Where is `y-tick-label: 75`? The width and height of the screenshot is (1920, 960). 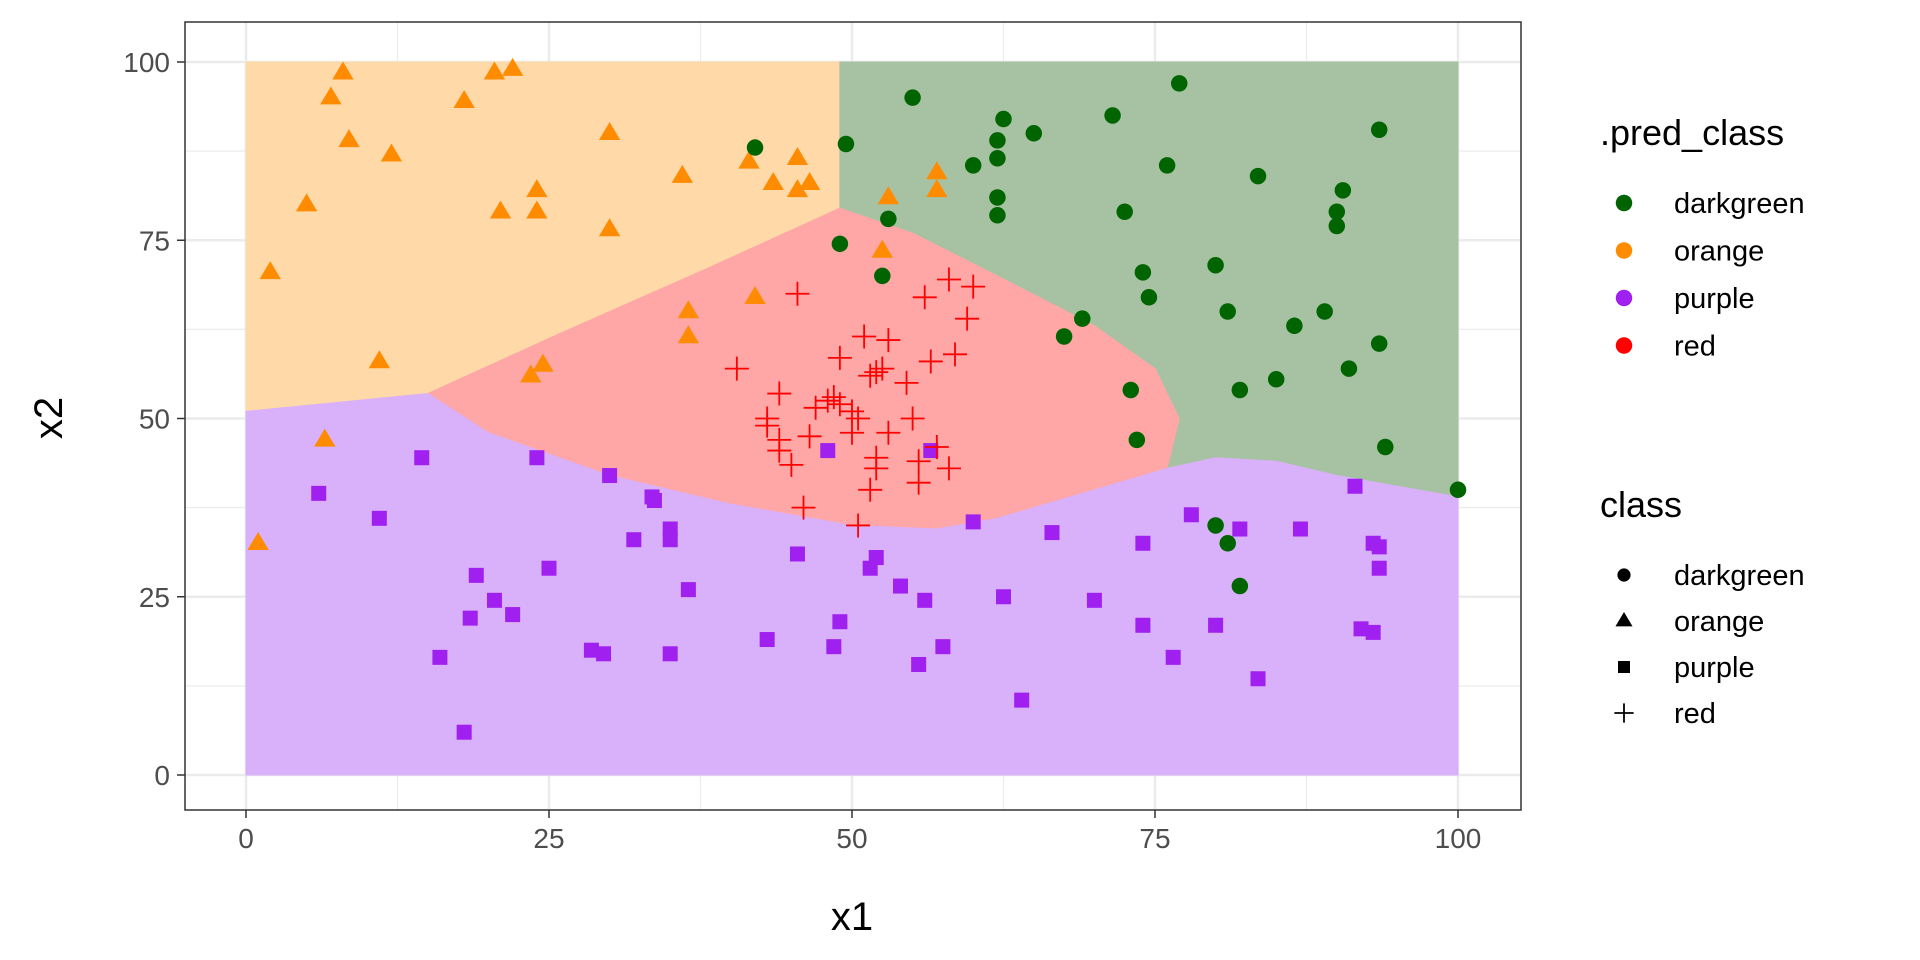 y-tick-label: 75 is located at coordinates (154, 240).